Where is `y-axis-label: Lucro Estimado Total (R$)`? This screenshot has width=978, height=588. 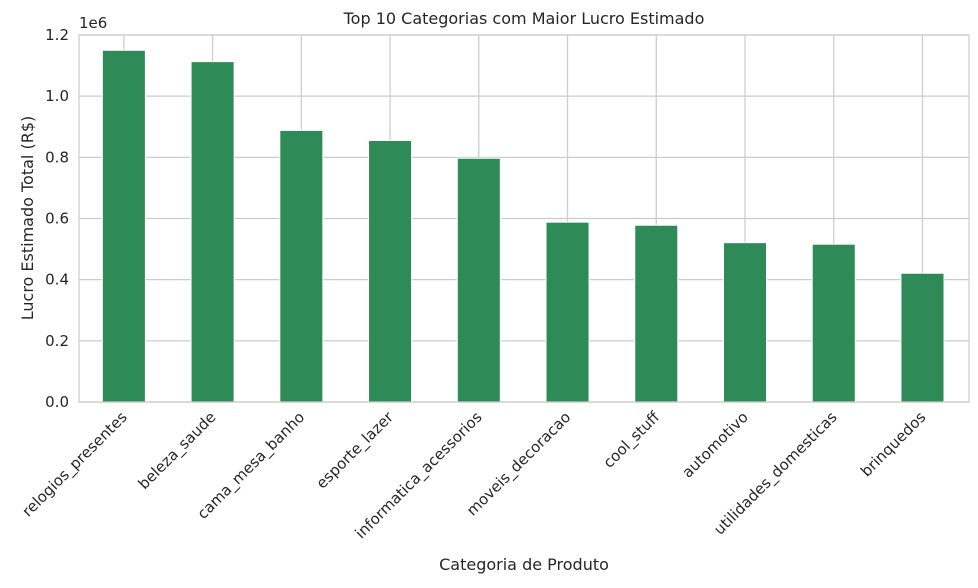 y-axis-label: Lucro Estimado Total (R$) is located at coordinates (27, 218).